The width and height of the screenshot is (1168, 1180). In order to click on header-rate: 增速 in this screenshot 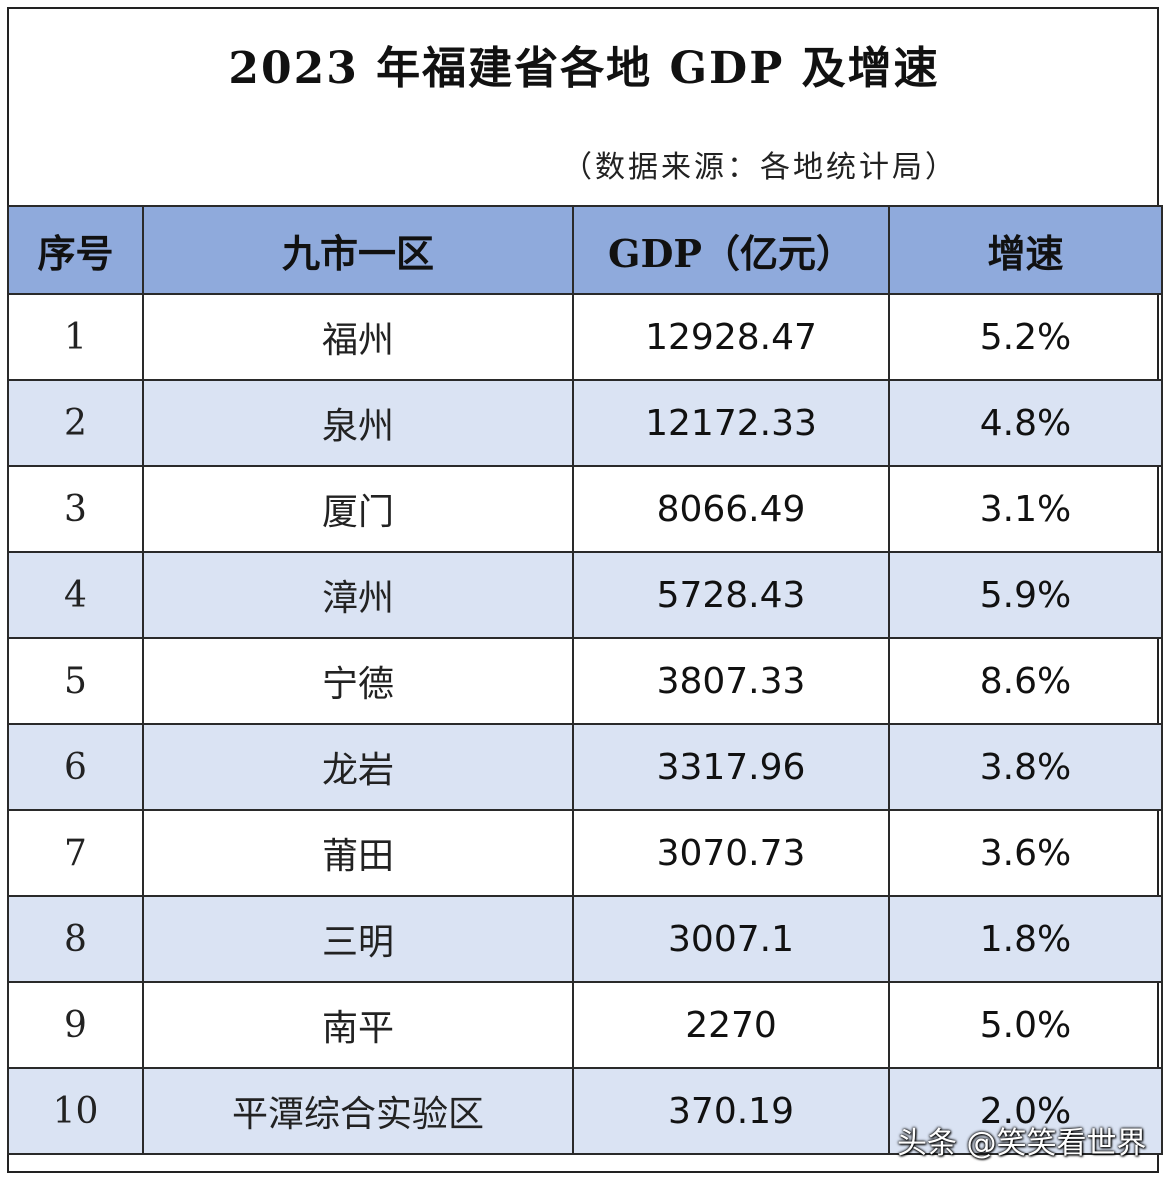, I will do `click(1025, 250)`.